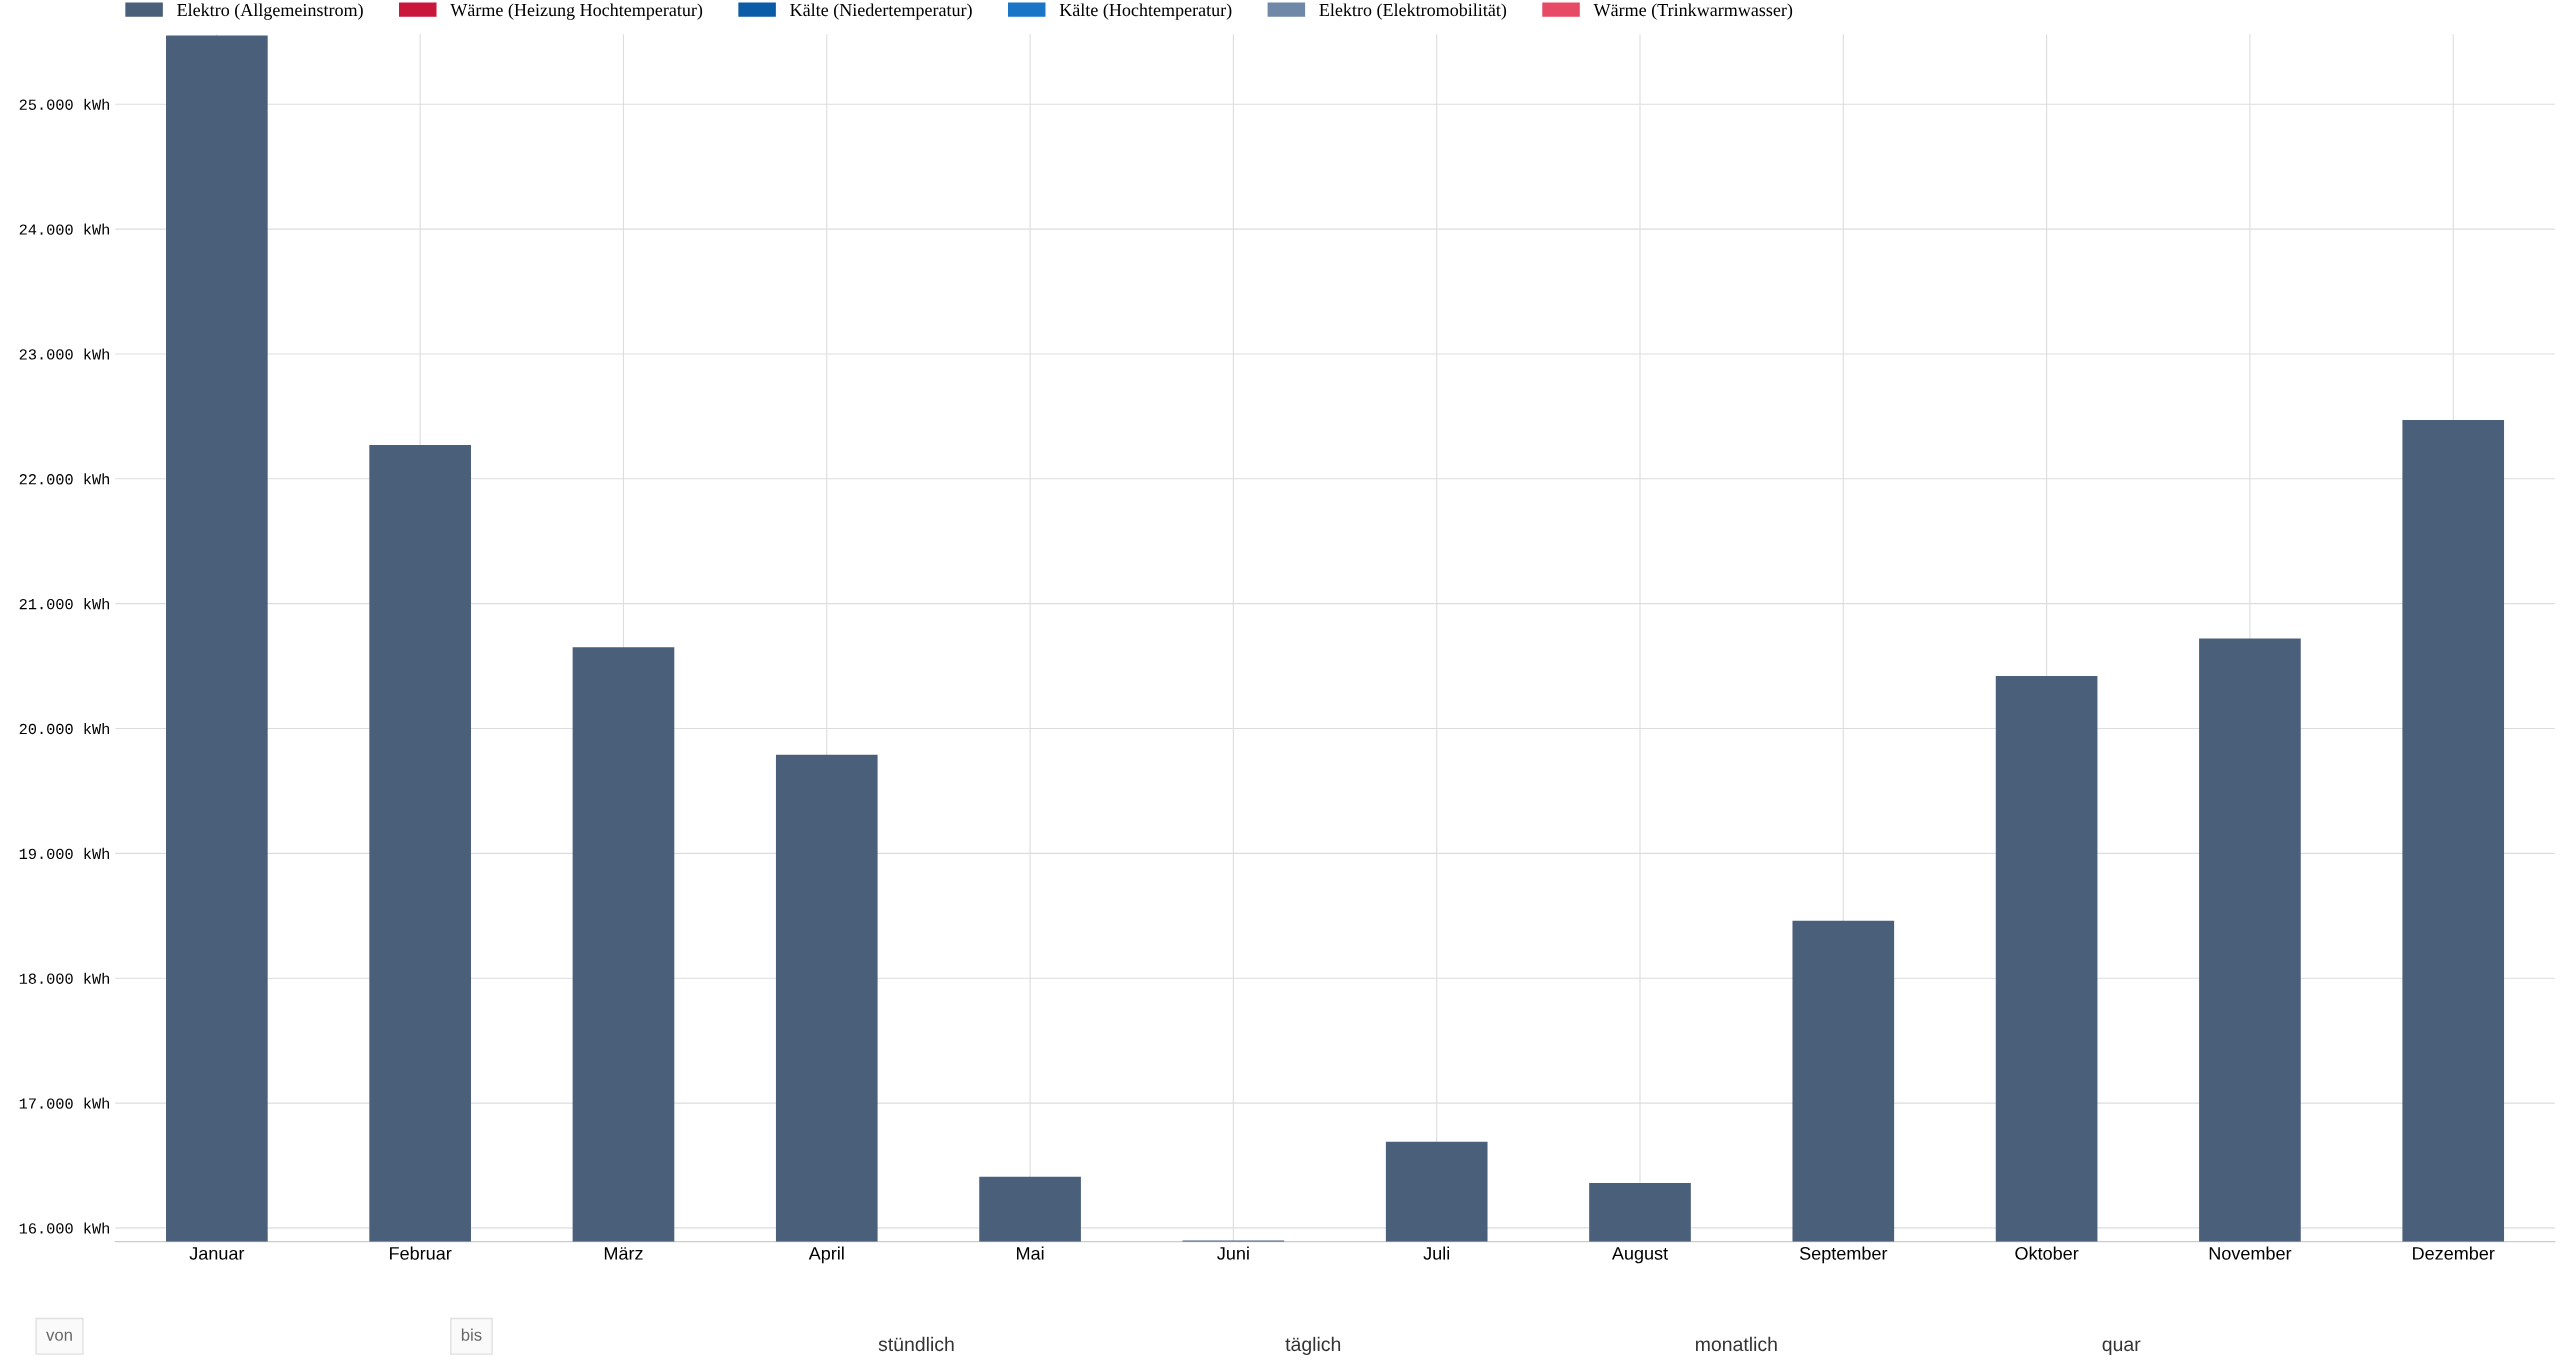 This screenshot has height=1372, width=2560. Describe the element at coordinates (64, 104) in the screenshot. I see `y-tick-label: 25.000 kWh` at that location.